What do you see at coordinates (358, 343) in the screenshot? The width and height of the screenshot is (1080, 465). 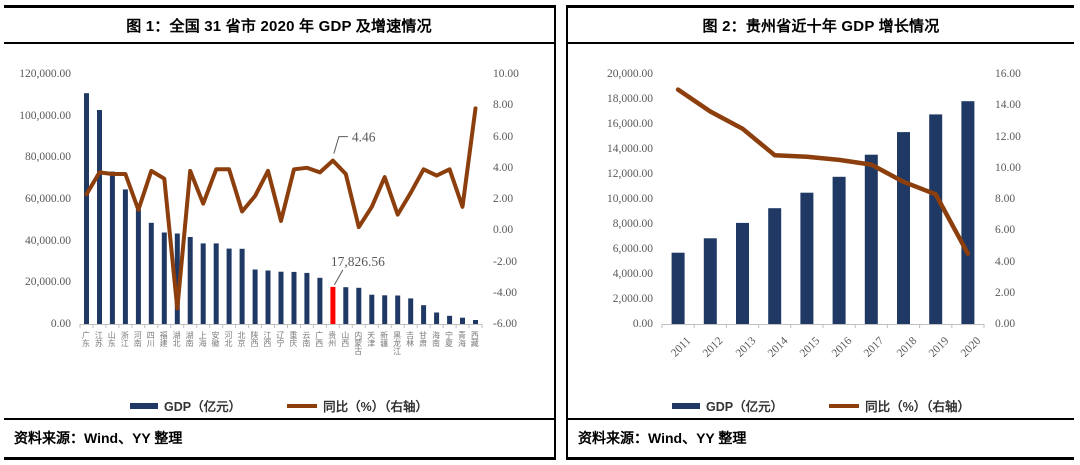 I see `x-axis-category-label: 内蒙古` at bounding box center [358, 343].